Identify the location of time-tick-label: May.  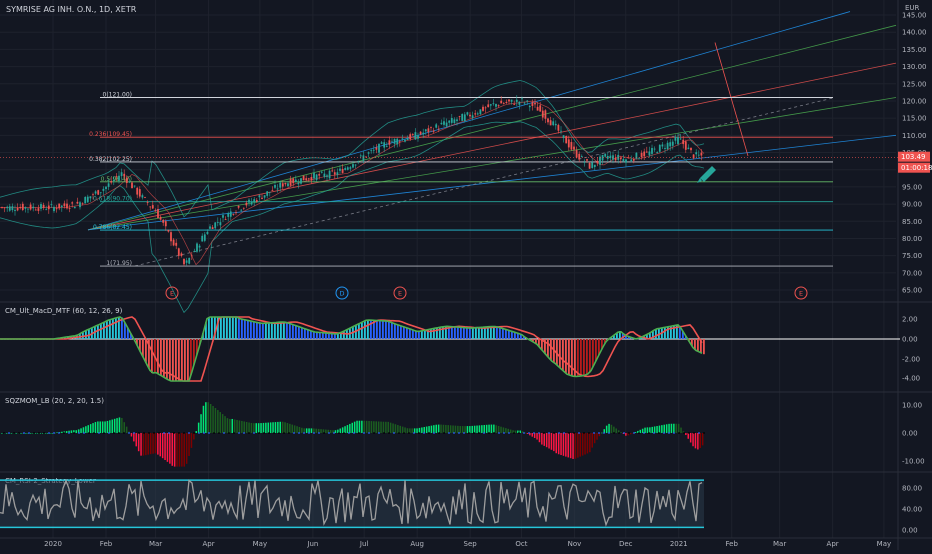
(884, 544).